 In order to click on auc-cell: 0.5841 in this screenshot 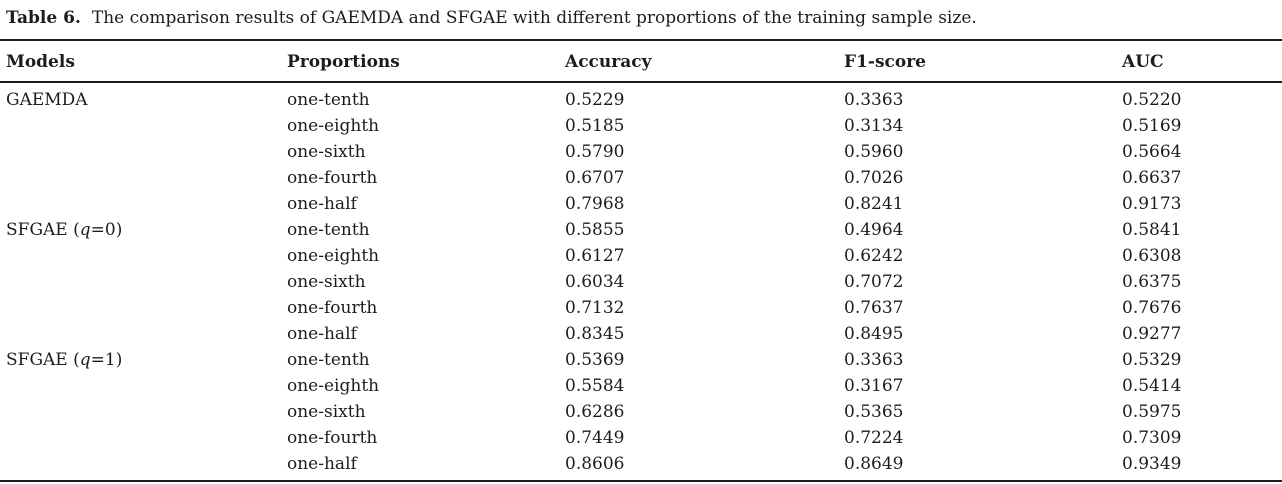, I will do `click(1152, 230)`.